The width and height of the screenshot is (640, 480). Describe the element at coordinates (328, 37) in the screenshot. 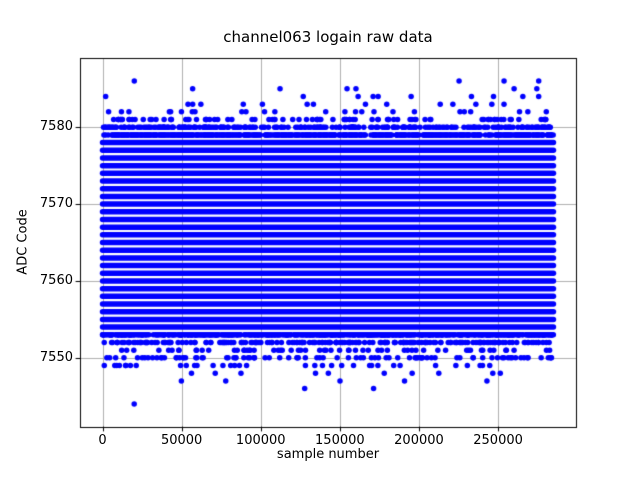

I see `chart-title: channel063 logain raw data` at that location.